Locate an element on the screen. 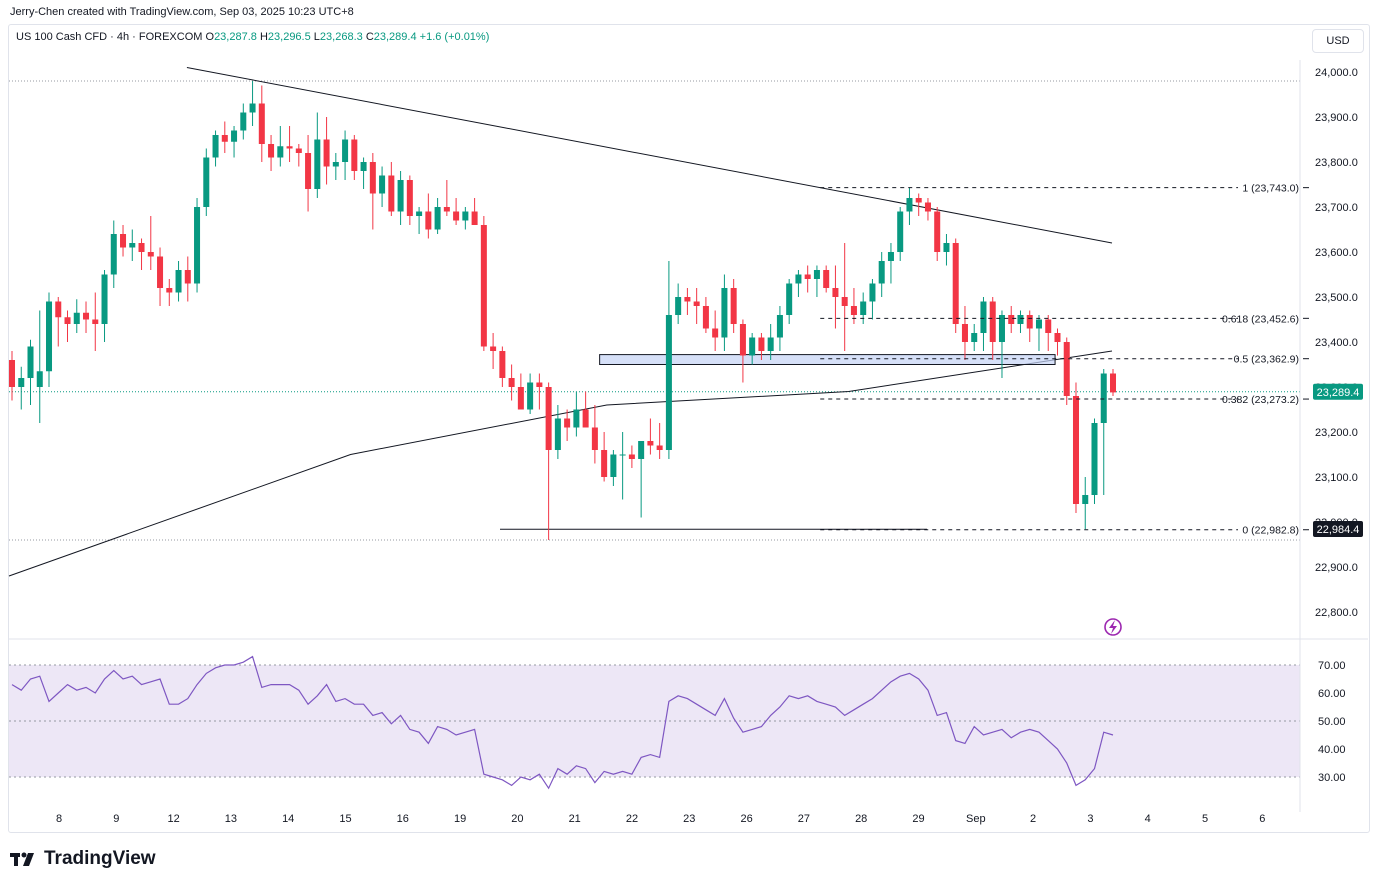 This screenshot has width=1377, height=886. resistance-zone is located at coordinates (827, 360).